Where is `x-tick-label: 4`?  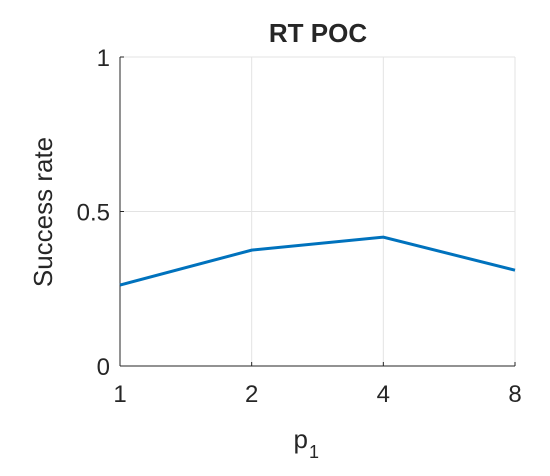 x-tick-label: 4 is located at coordinates (383, 394).